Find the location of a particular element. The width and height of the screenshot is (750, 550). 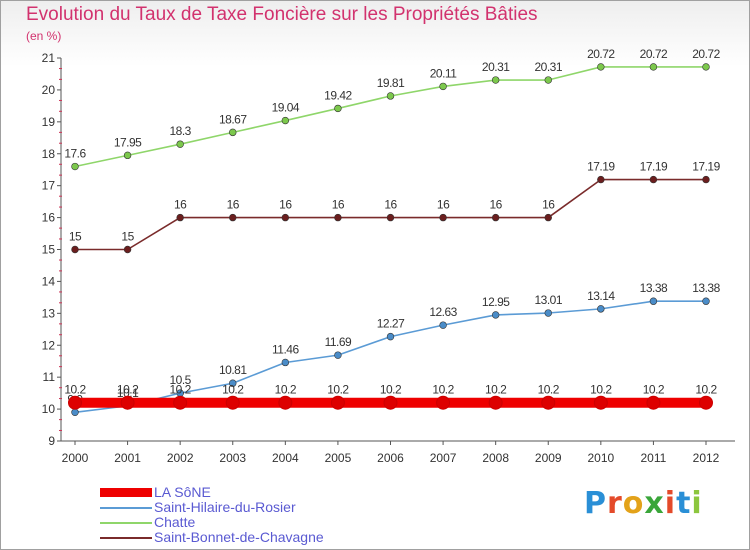

y-tick-label: 21 is located at coordinates (49, 58).